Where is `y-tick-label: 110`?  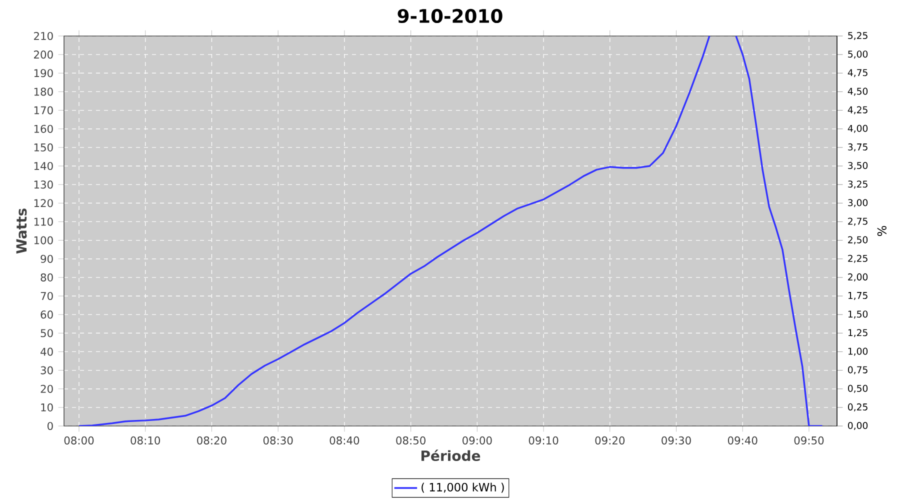 y-tick-label: 110 is located at coordinates (43, 222).